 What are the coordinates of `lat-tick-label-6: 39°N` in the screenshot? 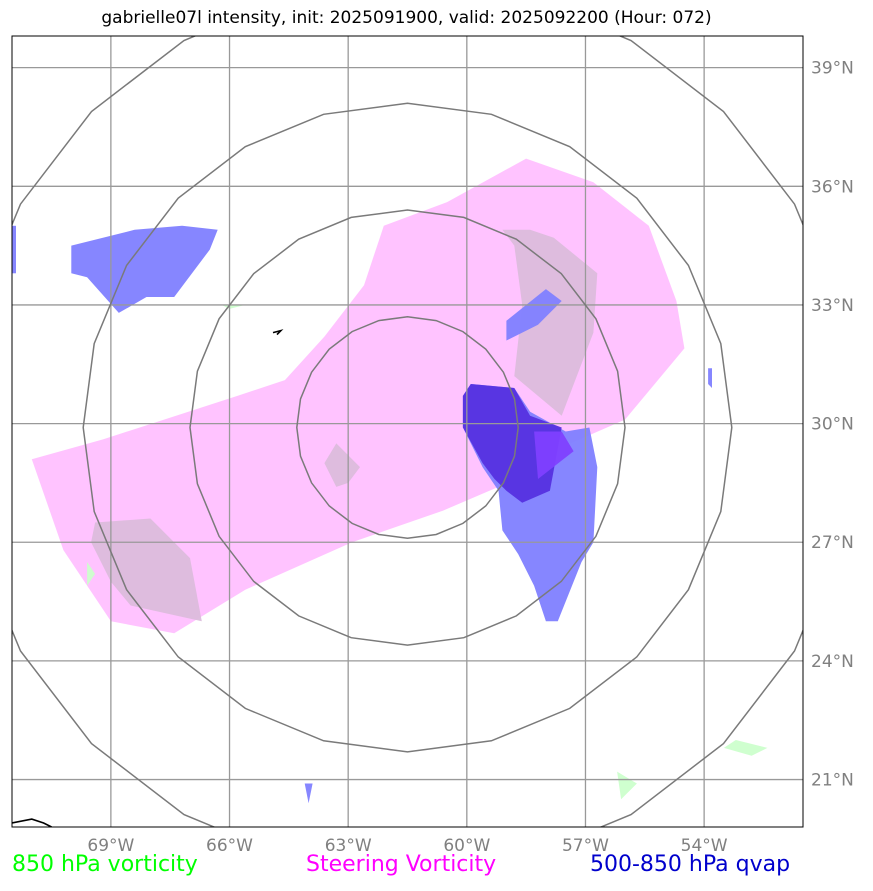 It's located at (832, 69).